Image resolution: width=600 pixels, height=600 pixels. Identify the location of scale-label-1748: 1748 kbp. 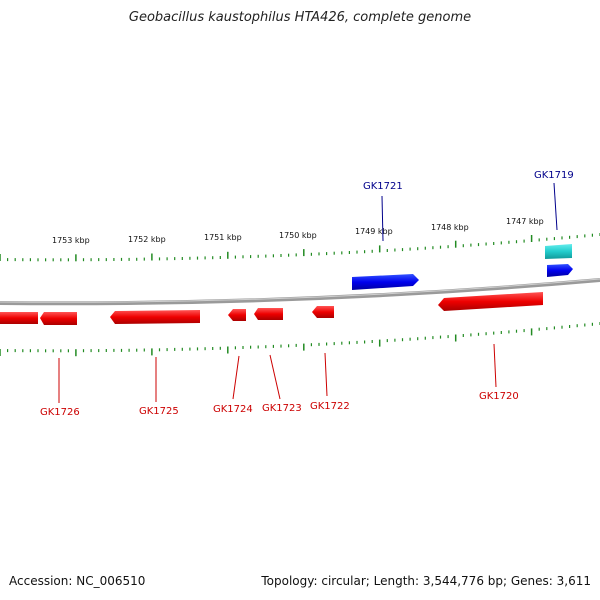
(450, 227).